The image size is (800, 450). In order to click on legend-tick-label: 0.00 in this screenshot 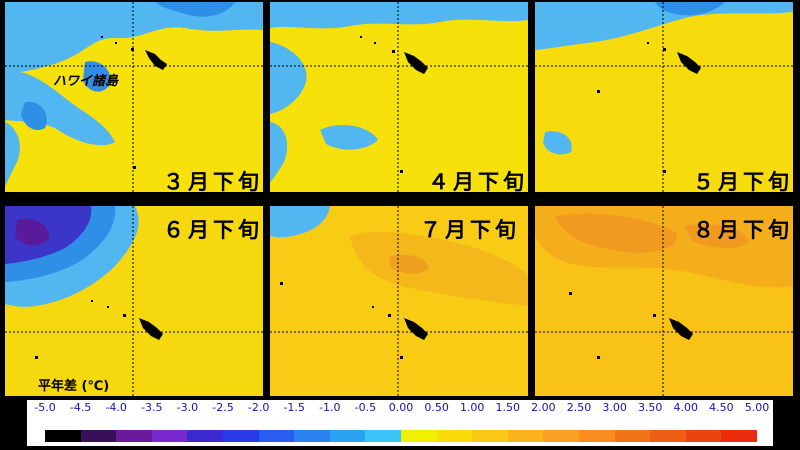, I will do `click(401, 407)`.